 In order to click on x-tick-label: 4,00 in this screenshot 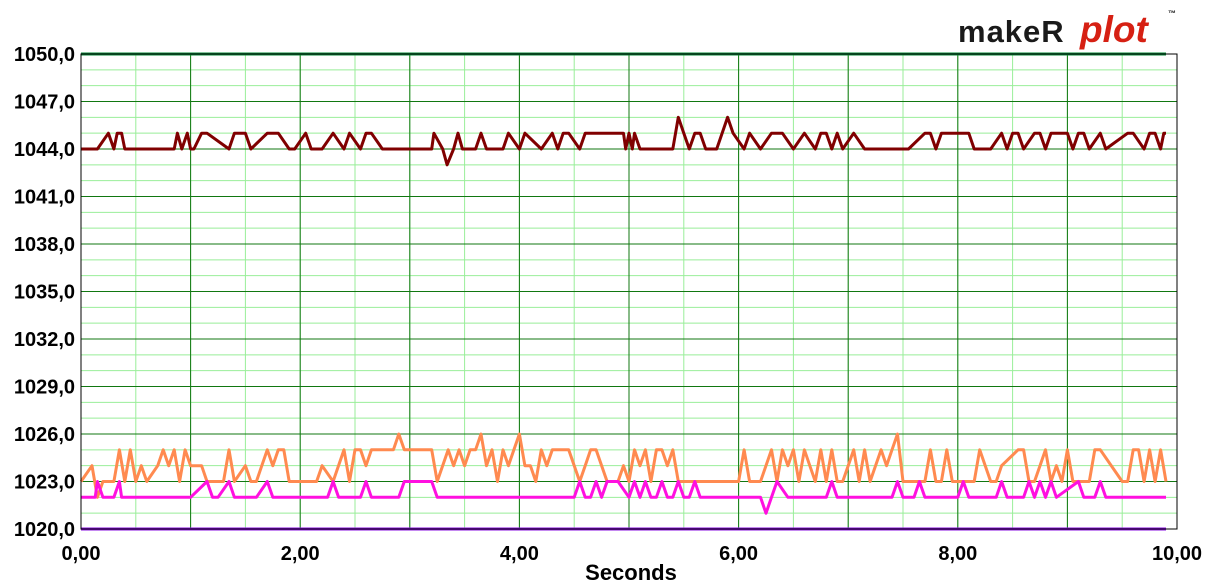, I will do `click(519, 554)`.